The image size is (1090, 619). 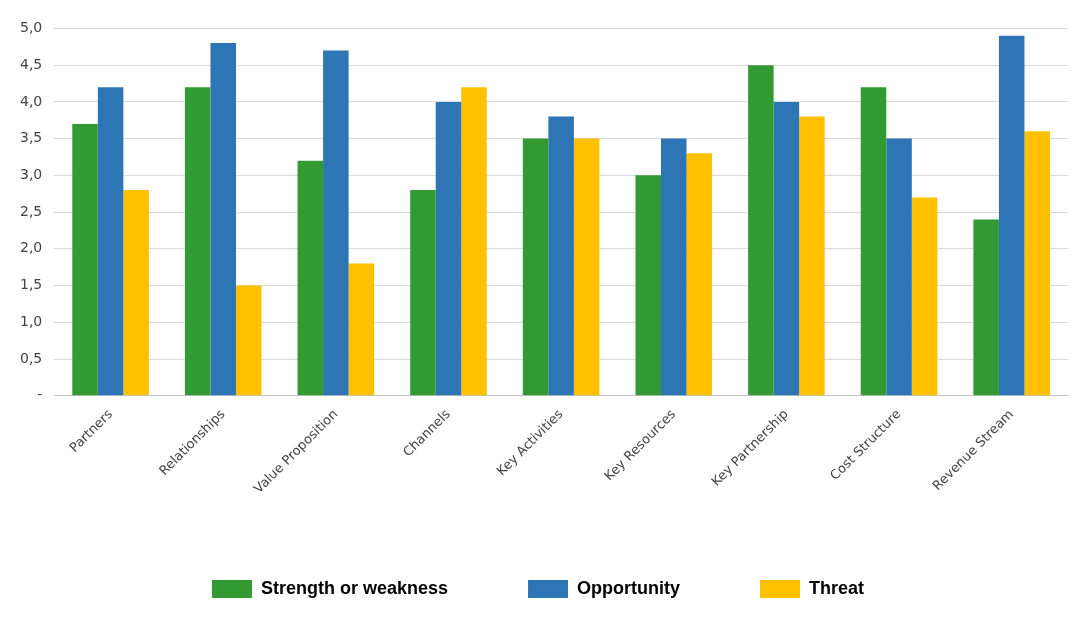 What do you see at coordinates (31, 100) in the screenshot?
I see `y-tick-label: 4,0` at bounding box center [31, 100].